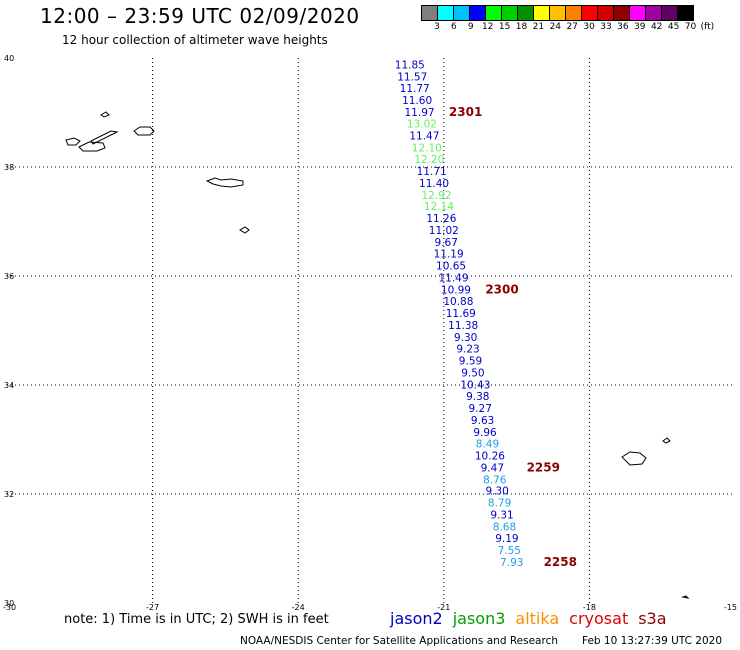 Image resolution: width=740 pixels, height=650 pixels. I want to click on wave-height-value: 9.31, so click(501, 516).